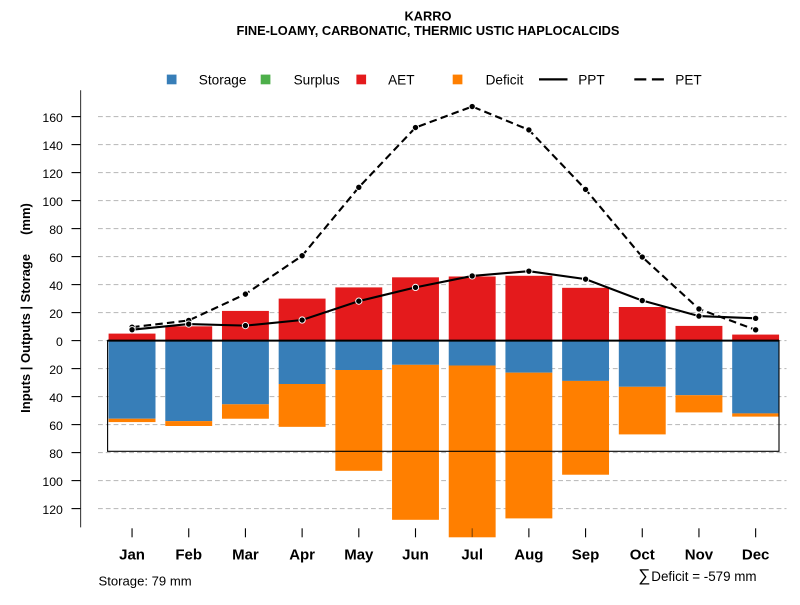 This screenshot has width=800, height=605. What do you see at coordinates (188, 554) in the screenshot?
I see `svg-text: Feb` at bounding box center [188, 554].